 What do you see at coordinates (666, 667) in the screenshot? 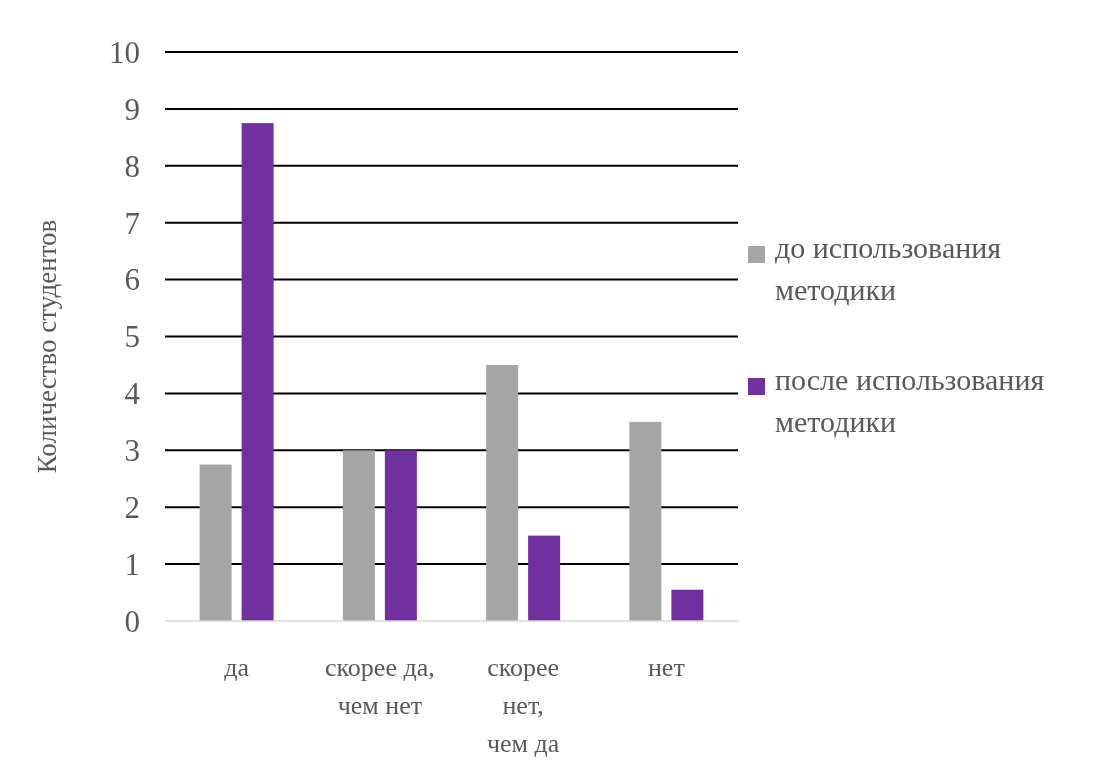
I see `x-tick-label: нет` at bounding box center [666, 667].